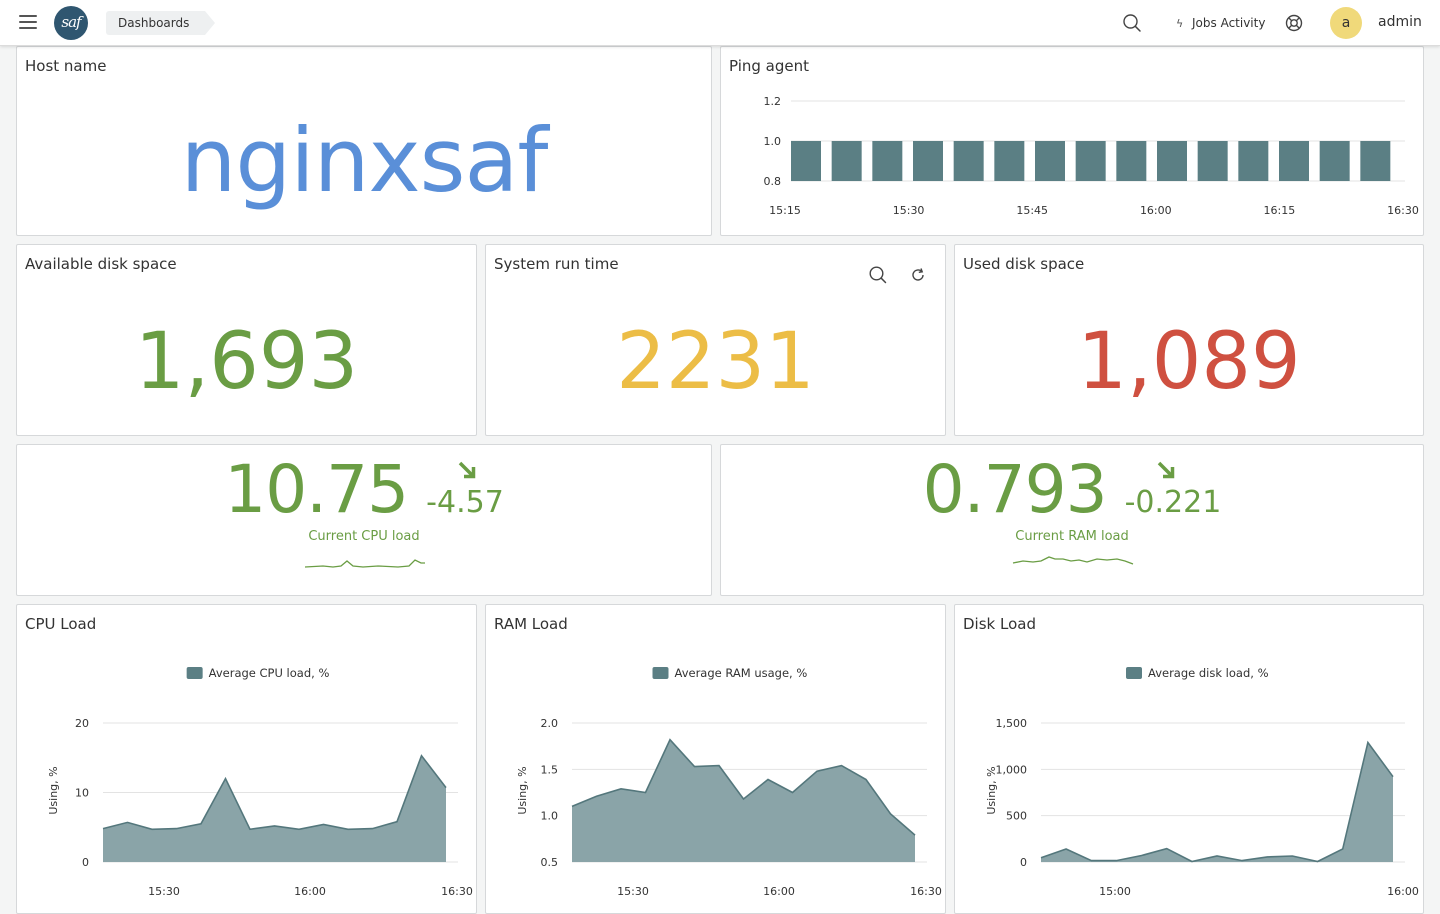 Image resolution: width=1440 pixels, height=914 pixels. Describe the element at coordinates (715, 340) in the screenshot. I see `system-run-time-panel: System run time 2231` at that location.